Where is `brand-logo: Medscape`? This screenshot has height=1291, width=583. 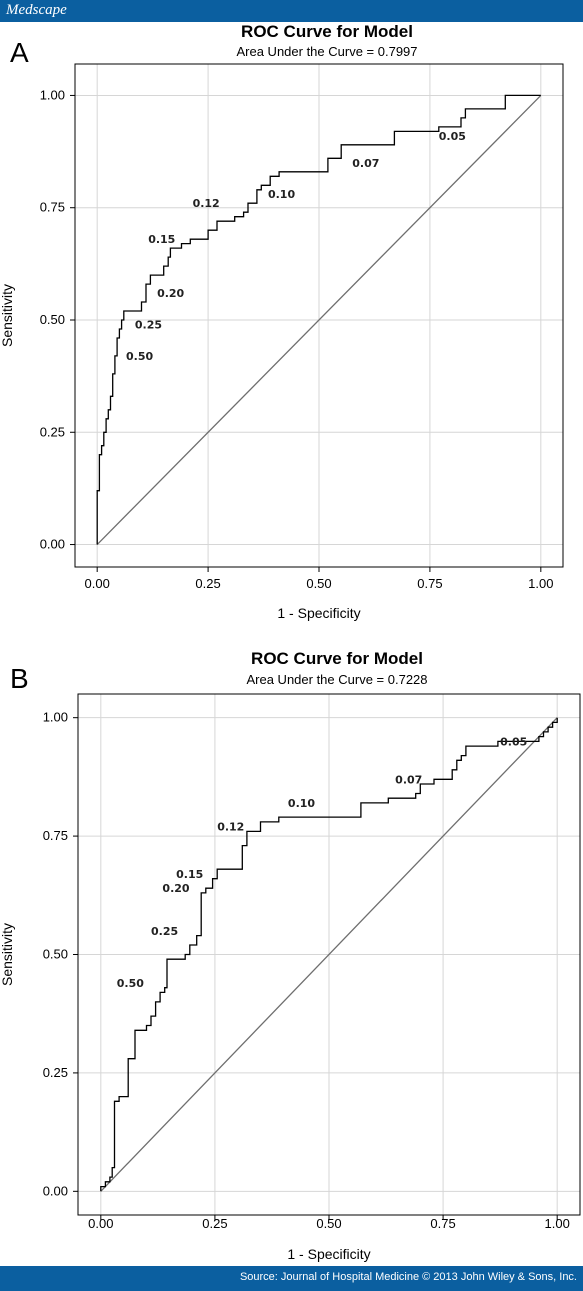 brand-logo: Medscape is located at coordinates (36, 10).